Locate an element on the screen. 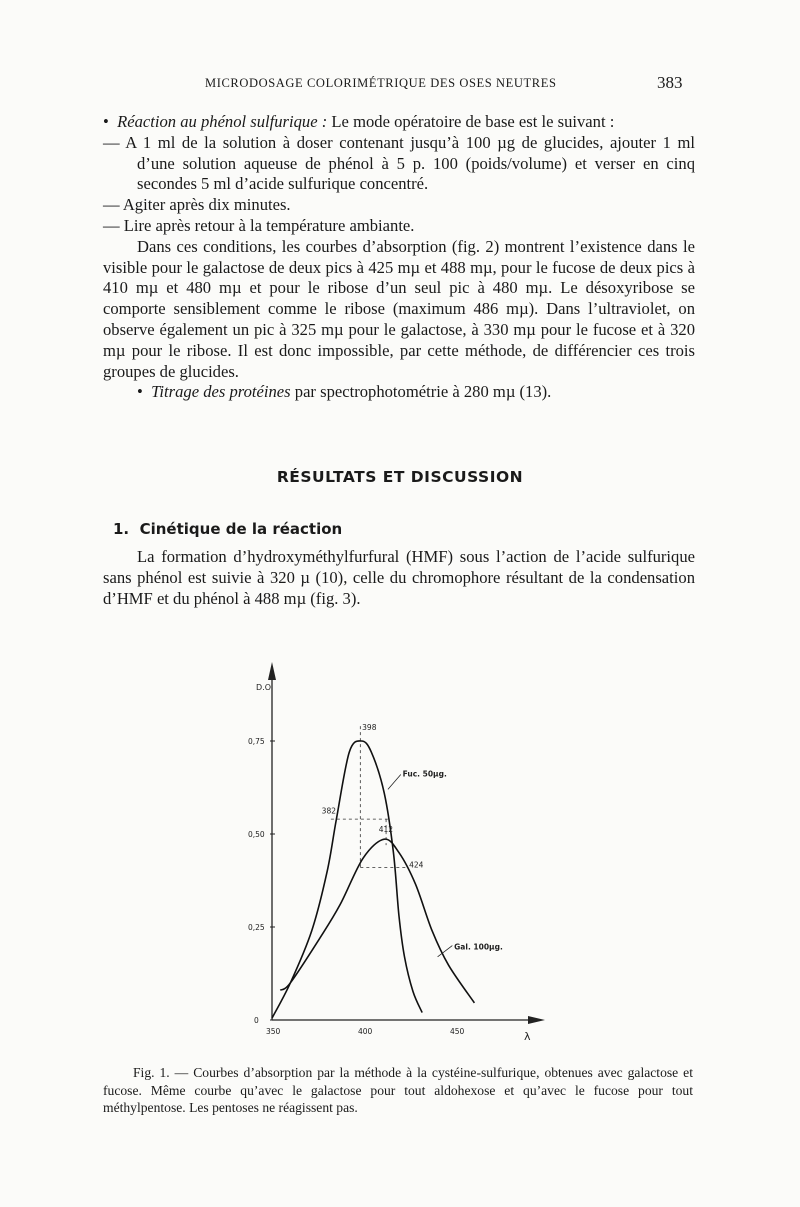  peak-annotation: 412 is located at coordinates (386, 829).